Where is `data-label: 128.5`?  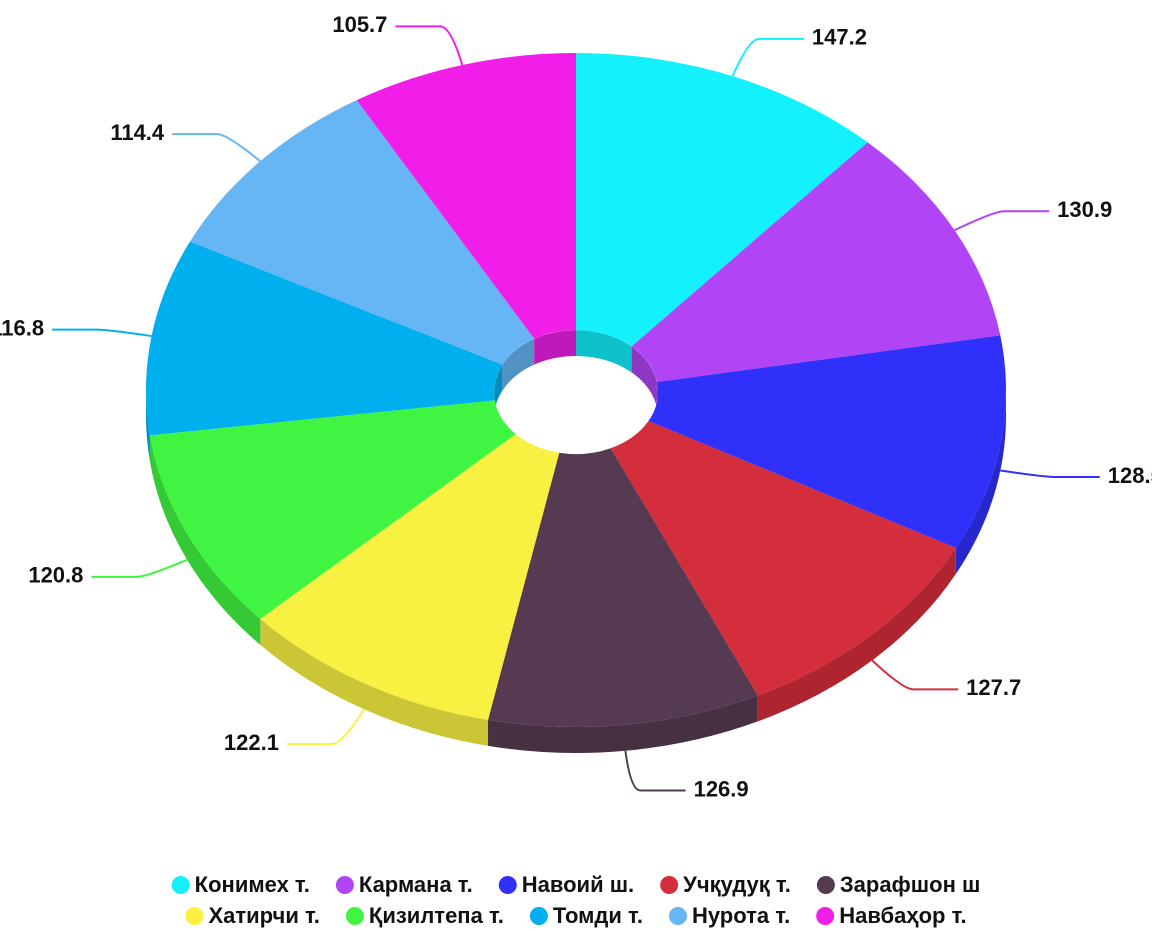 data-label: 128.5 is located at coordinates (1130, 475).